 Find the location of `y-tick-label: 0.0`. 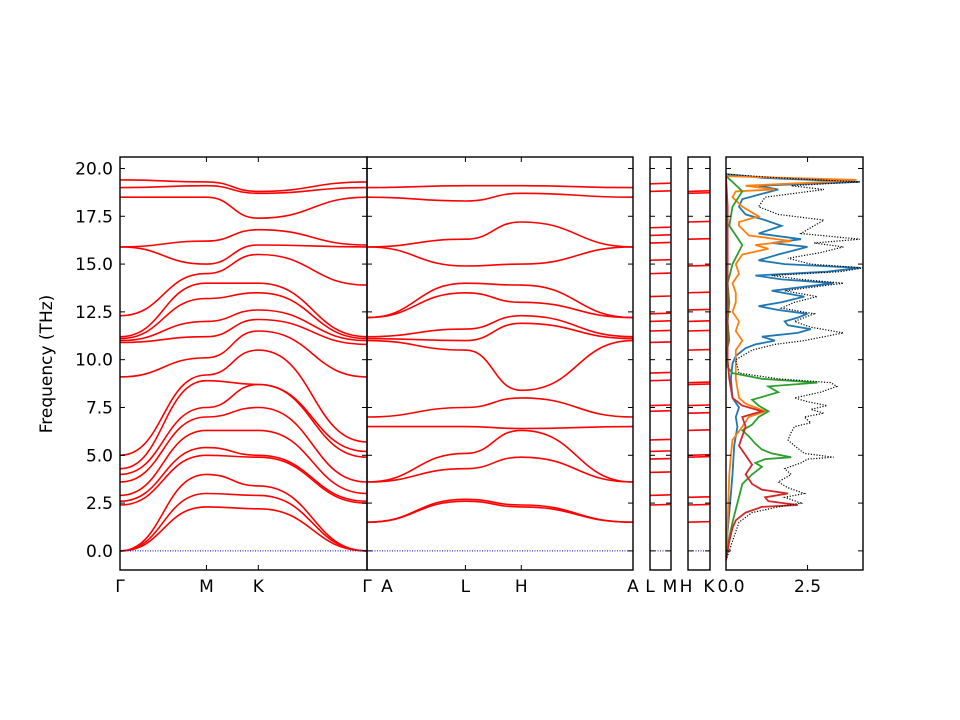

y-tick-label: 0.0 is located at coordinates (99, 552).